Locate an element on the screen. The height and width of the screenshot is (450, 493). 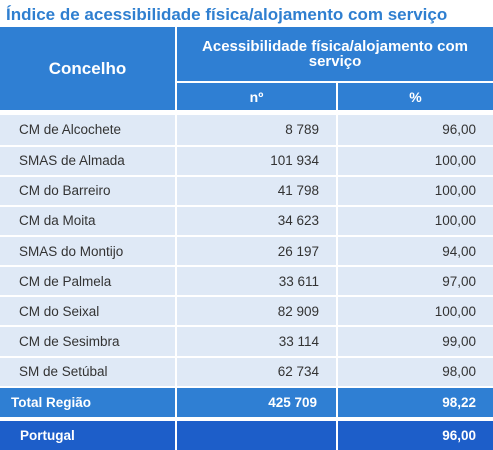
cell-count: 33 114 is located at coordinates (257, 342).